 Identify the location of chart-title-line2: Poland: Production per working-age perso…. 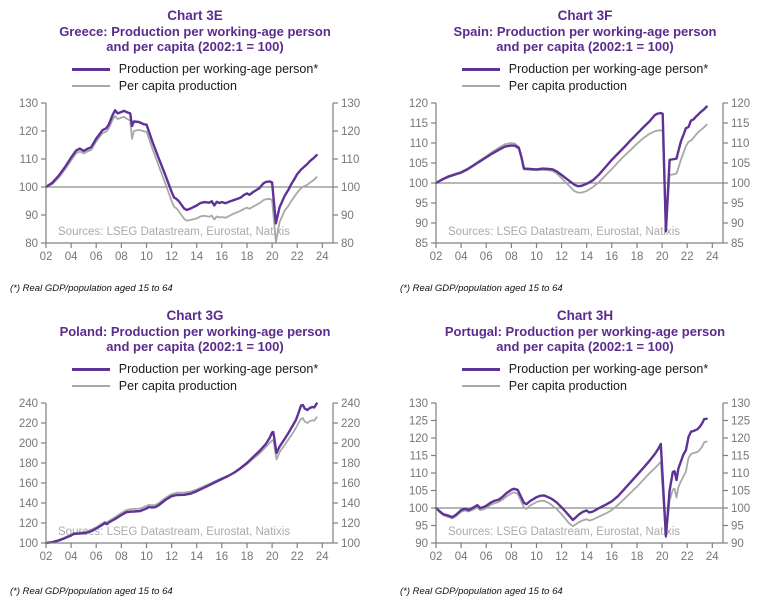
(195, 331).